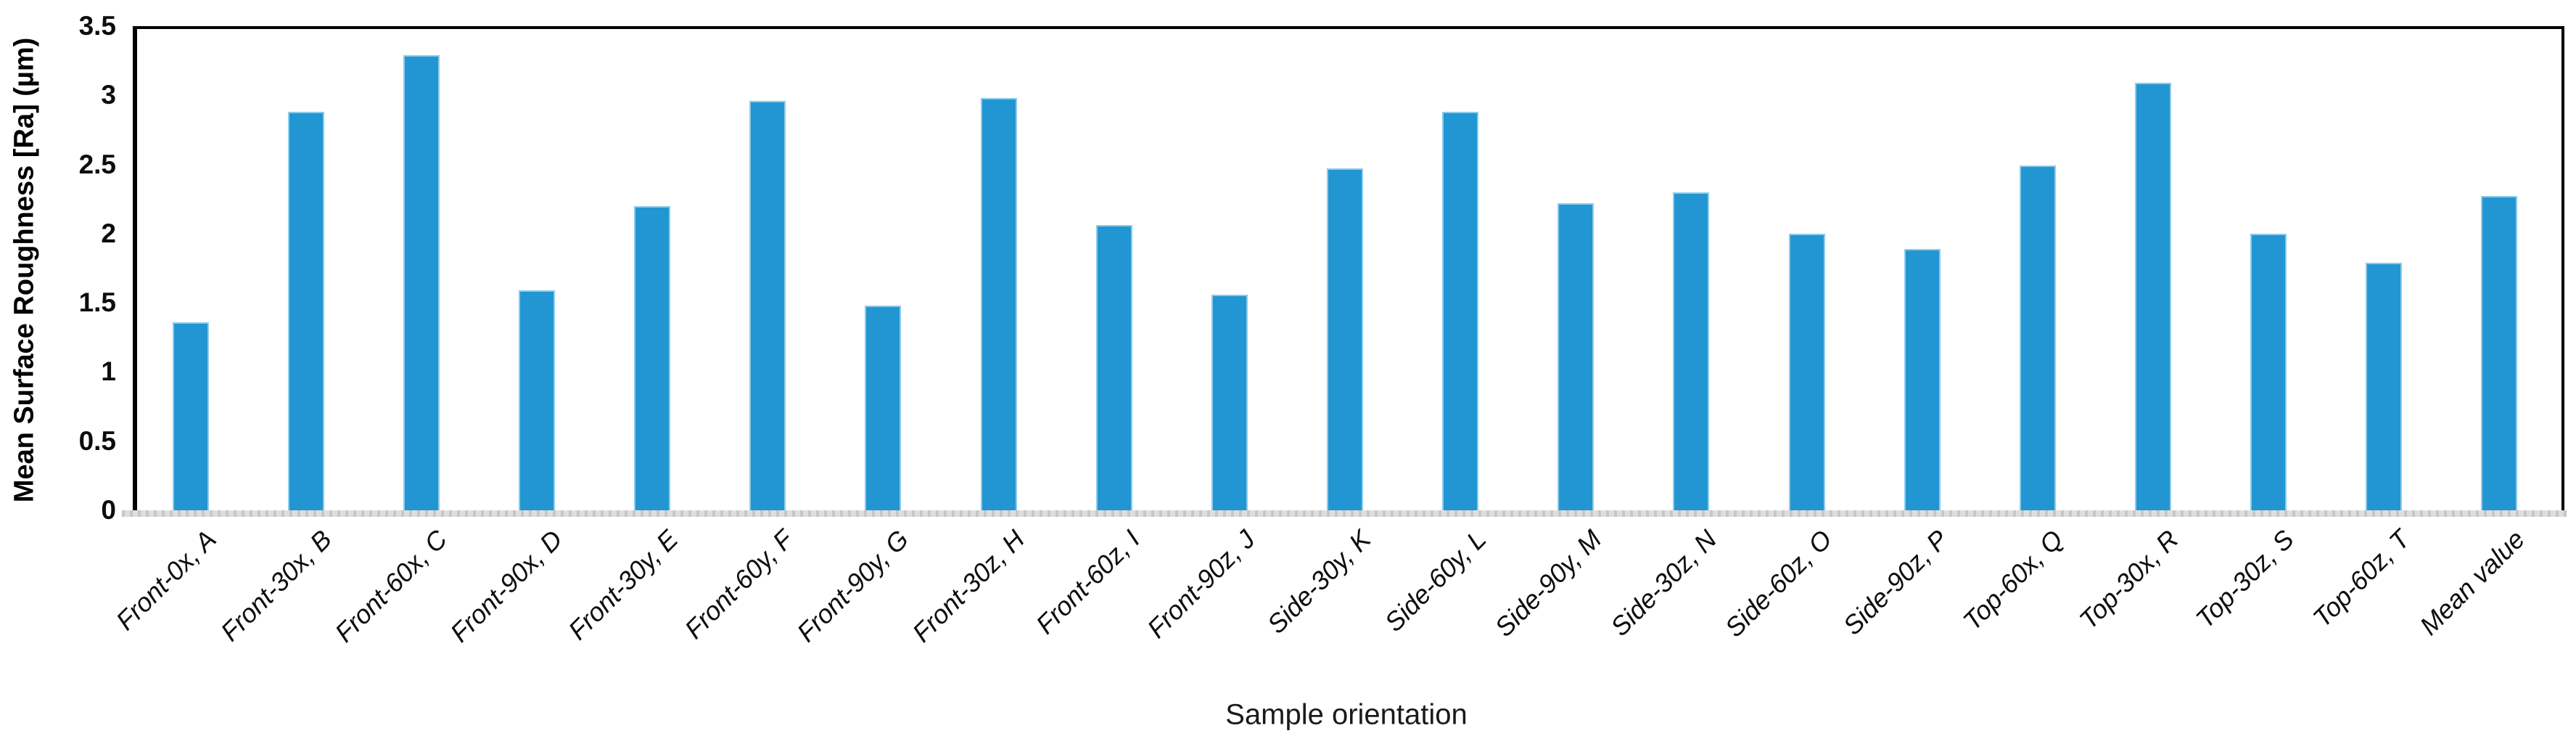 The image size is (2576, 752). I want to click on y-tick-label: 2.5, so click(97, 164).